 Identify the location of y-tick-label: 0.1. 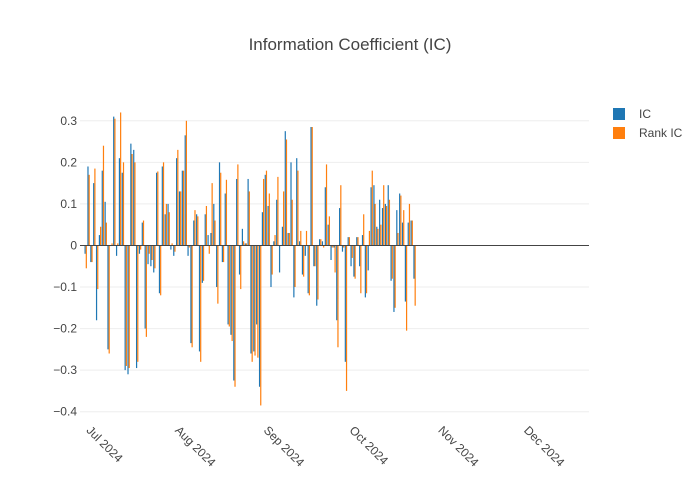
(68, 204).